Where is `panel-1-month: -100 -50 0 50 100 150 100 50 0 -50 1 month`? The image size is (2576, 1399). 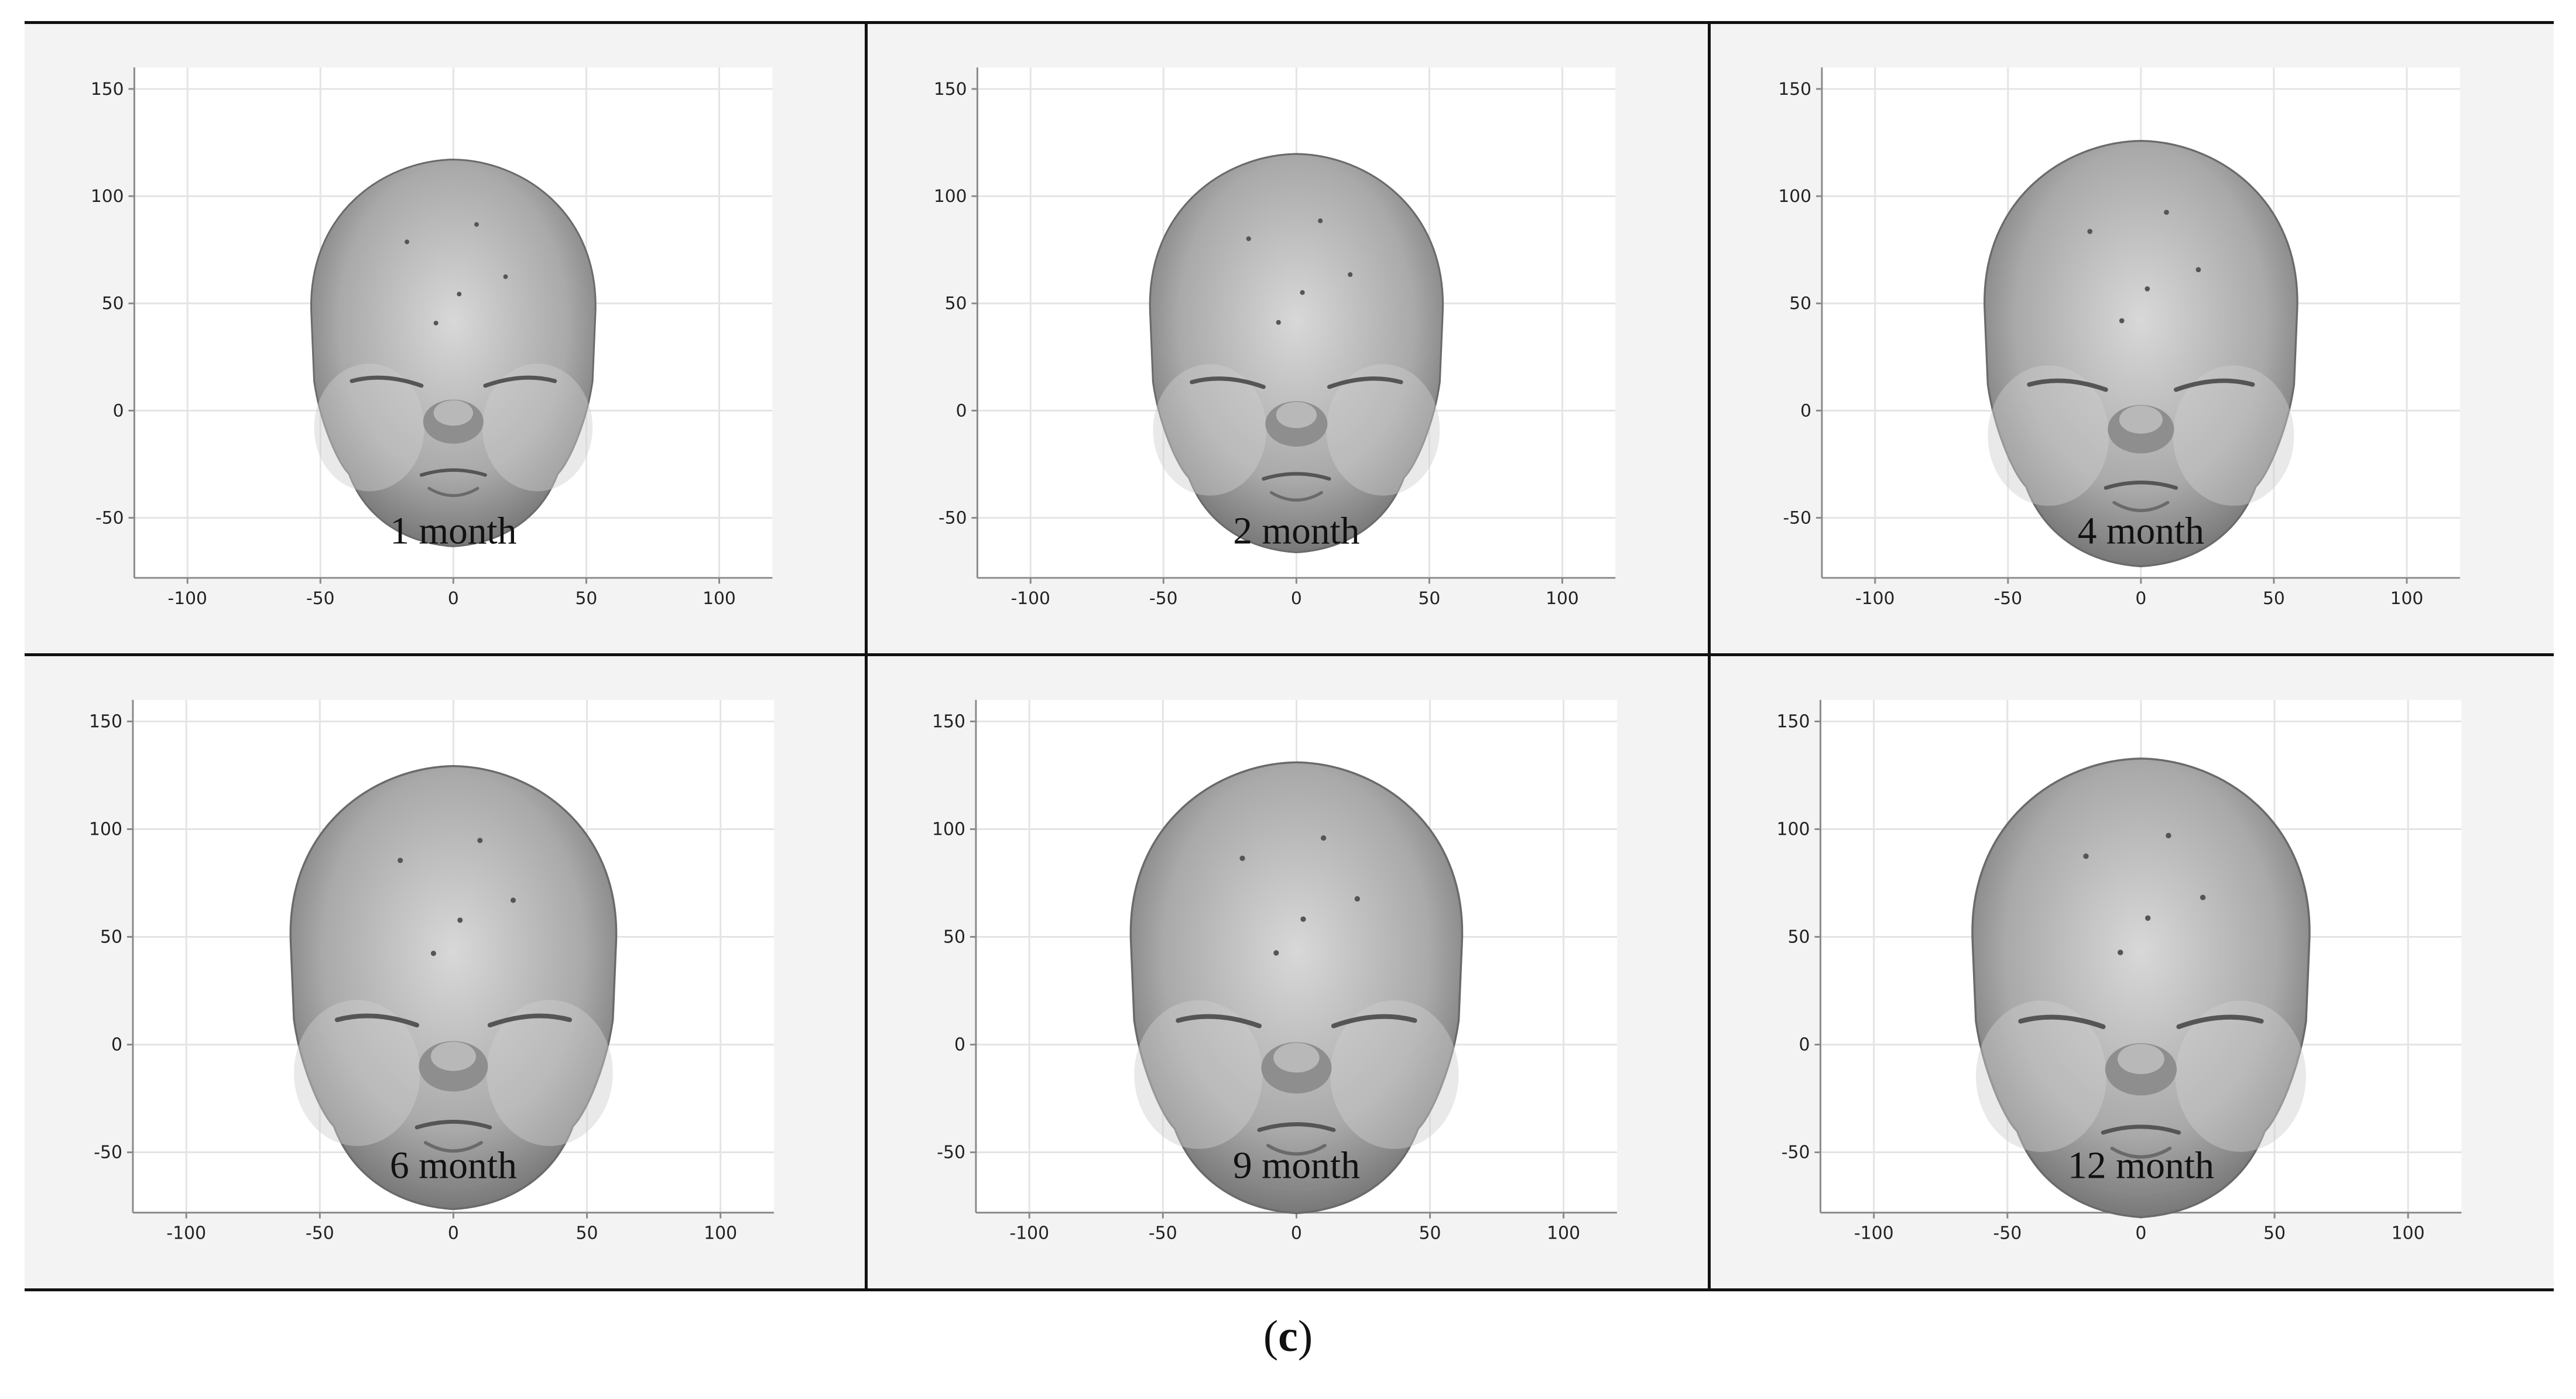 panel-1-month: -100 -50 0 50 100 150 100 50 0 -50 1 month is located at coordinates (446, 340).